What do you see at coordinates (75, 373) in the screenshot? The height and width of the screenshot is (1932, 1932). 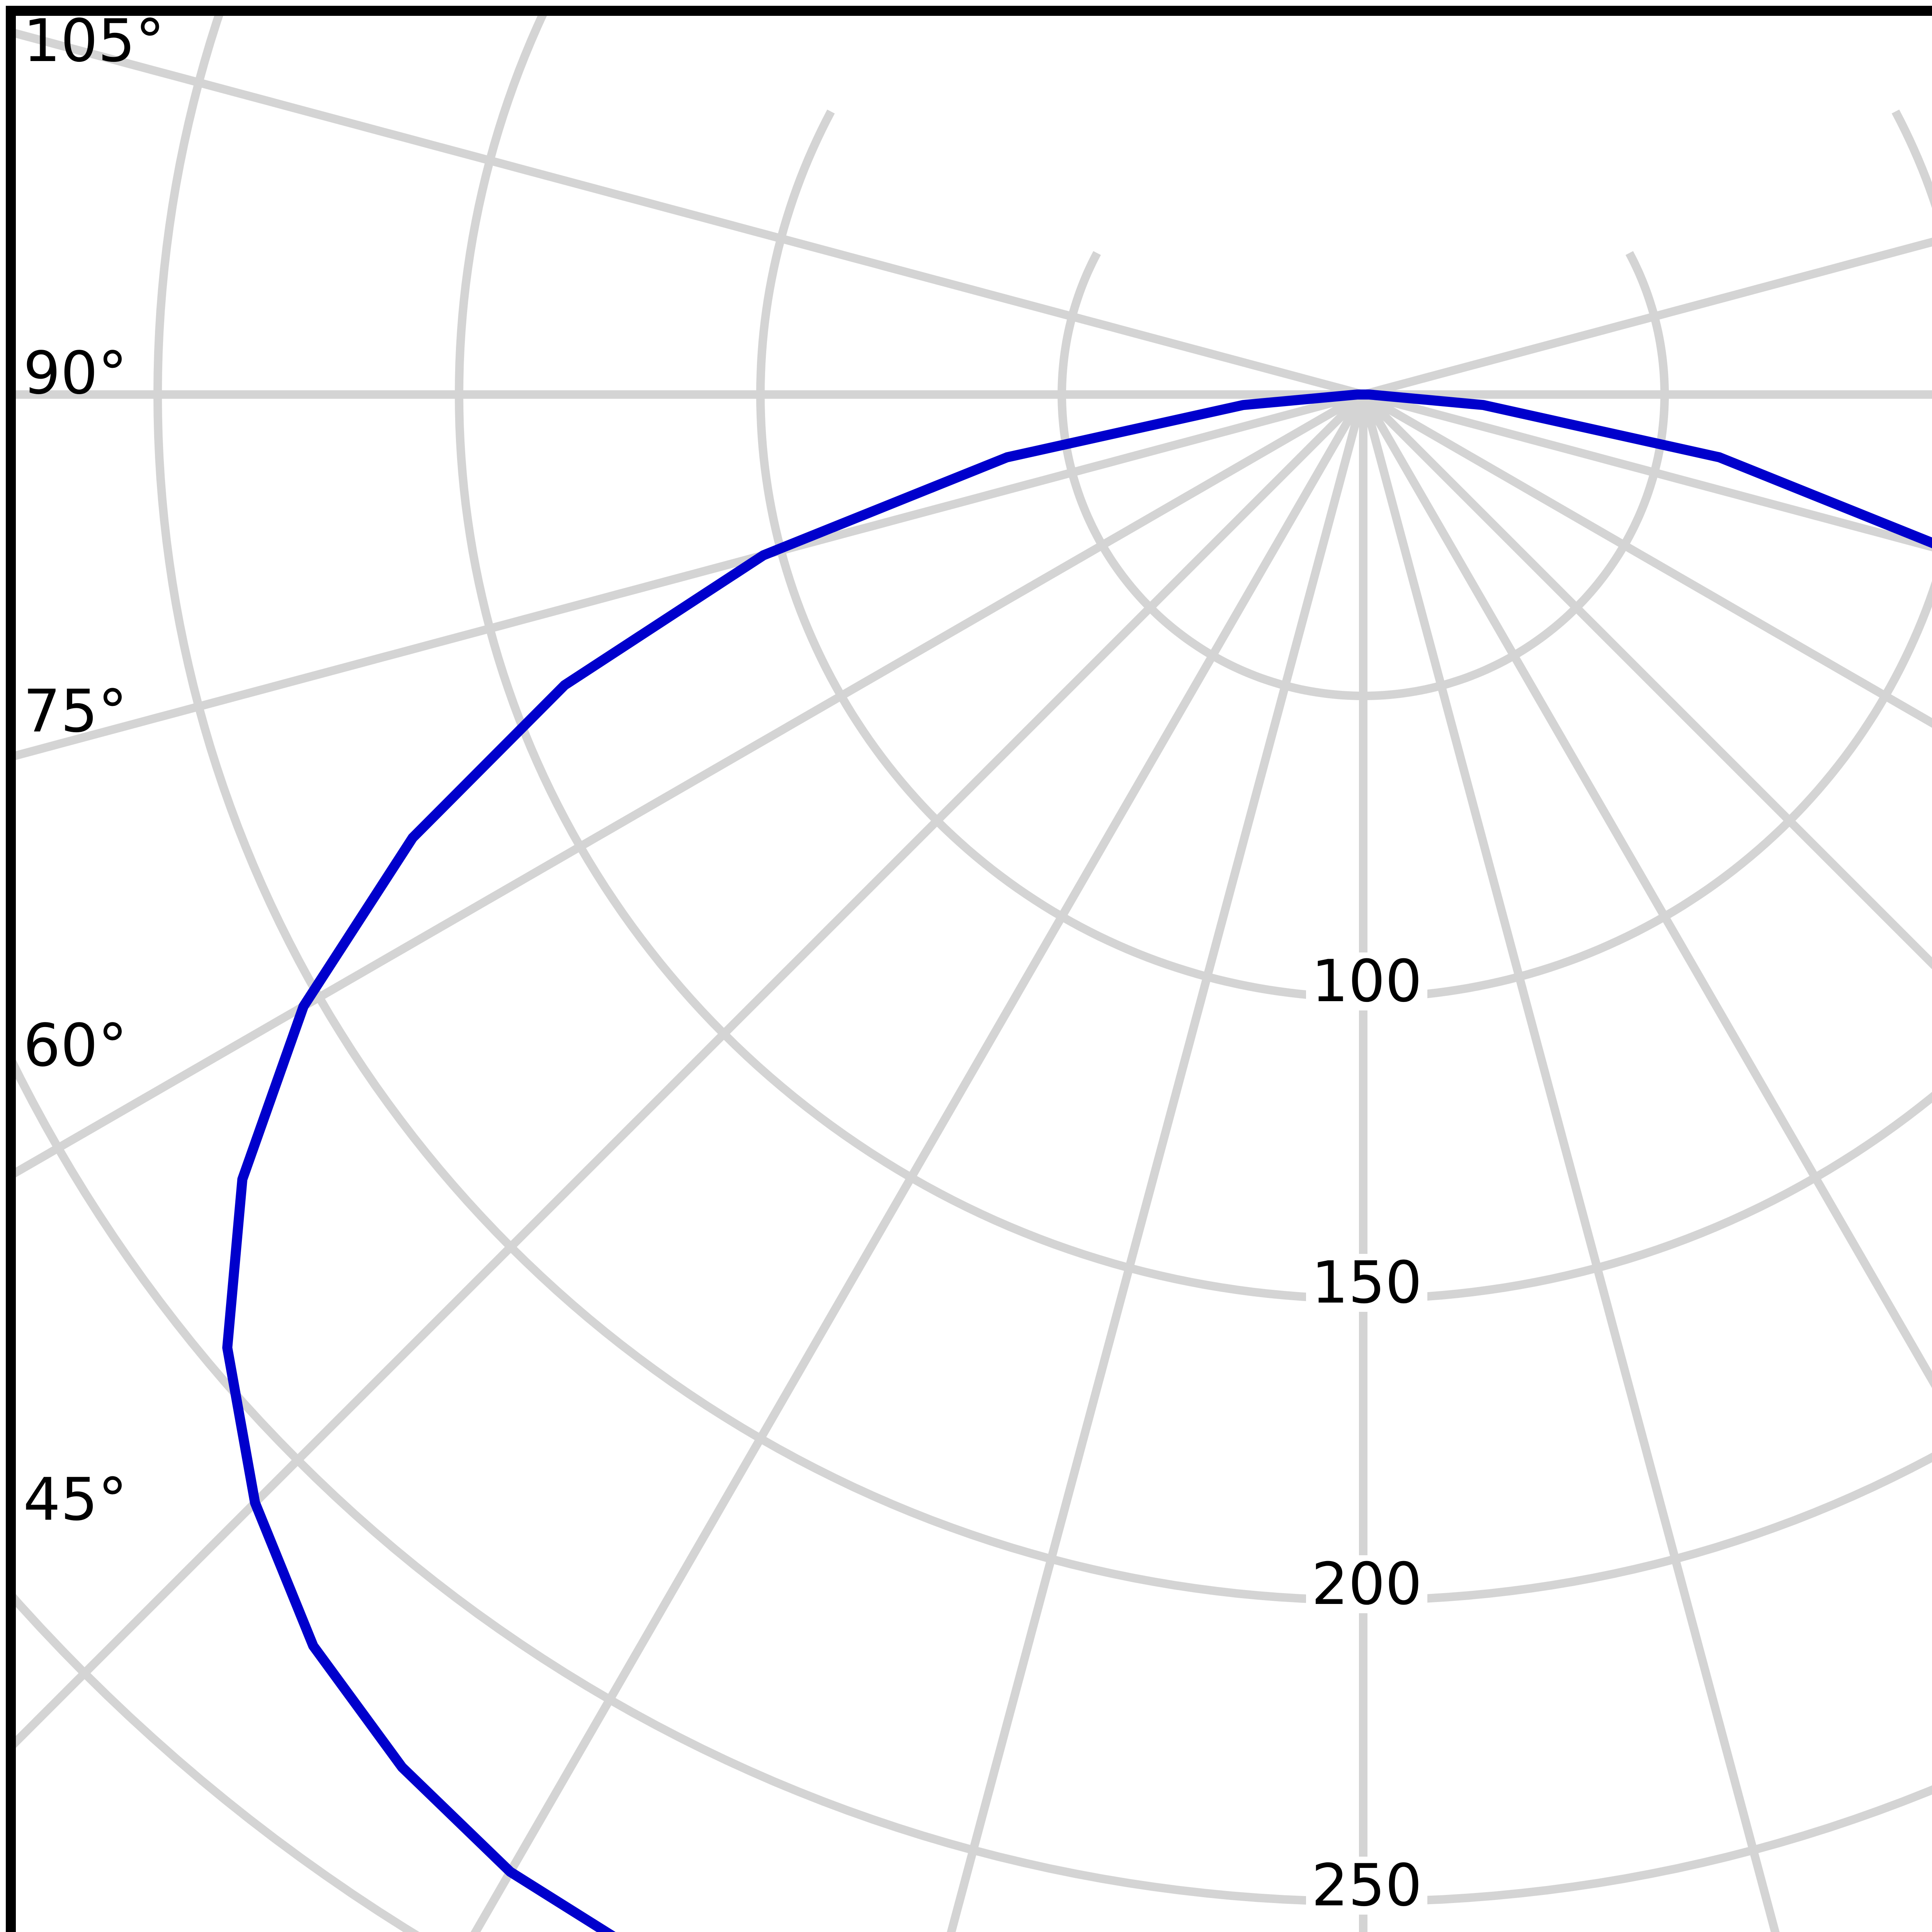 I see `angle-label-left-90: 90°` at bounding box center [75, 373].